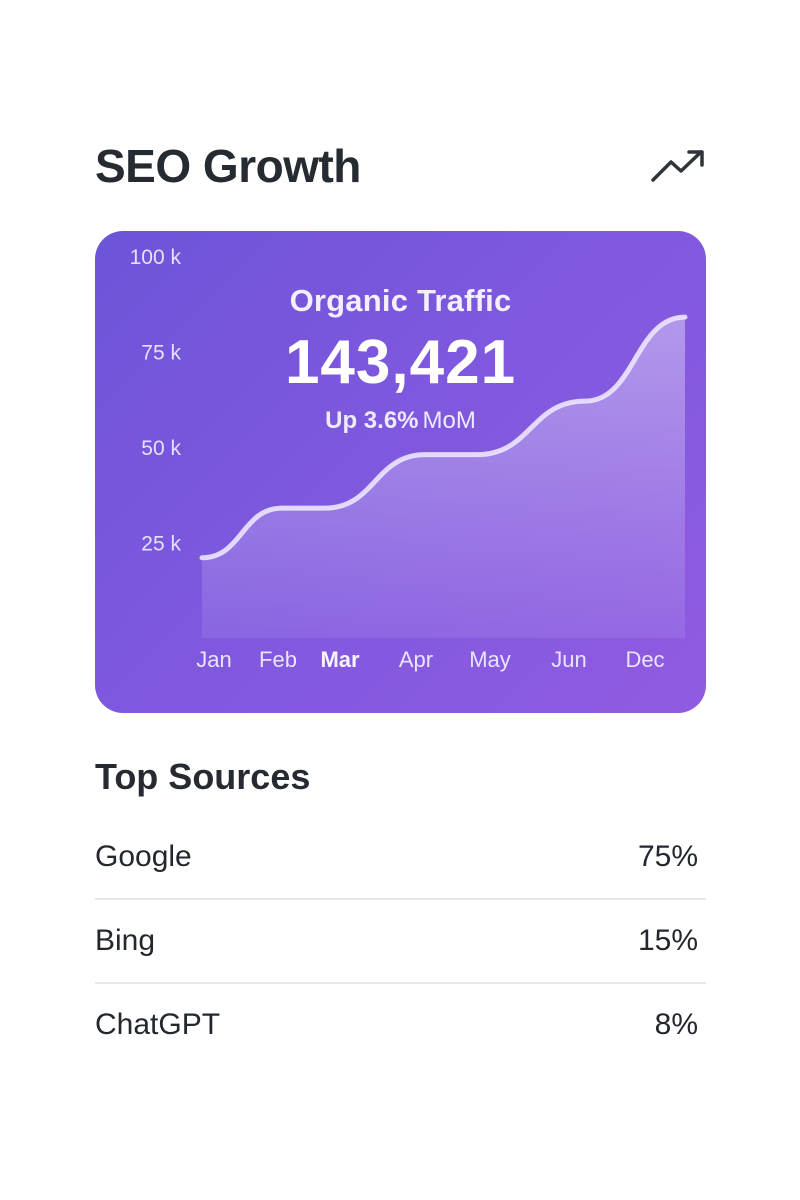 This screenshot has width=800, height=1200. I want to click on card-title: Organic Traffic, so click(400, 300).